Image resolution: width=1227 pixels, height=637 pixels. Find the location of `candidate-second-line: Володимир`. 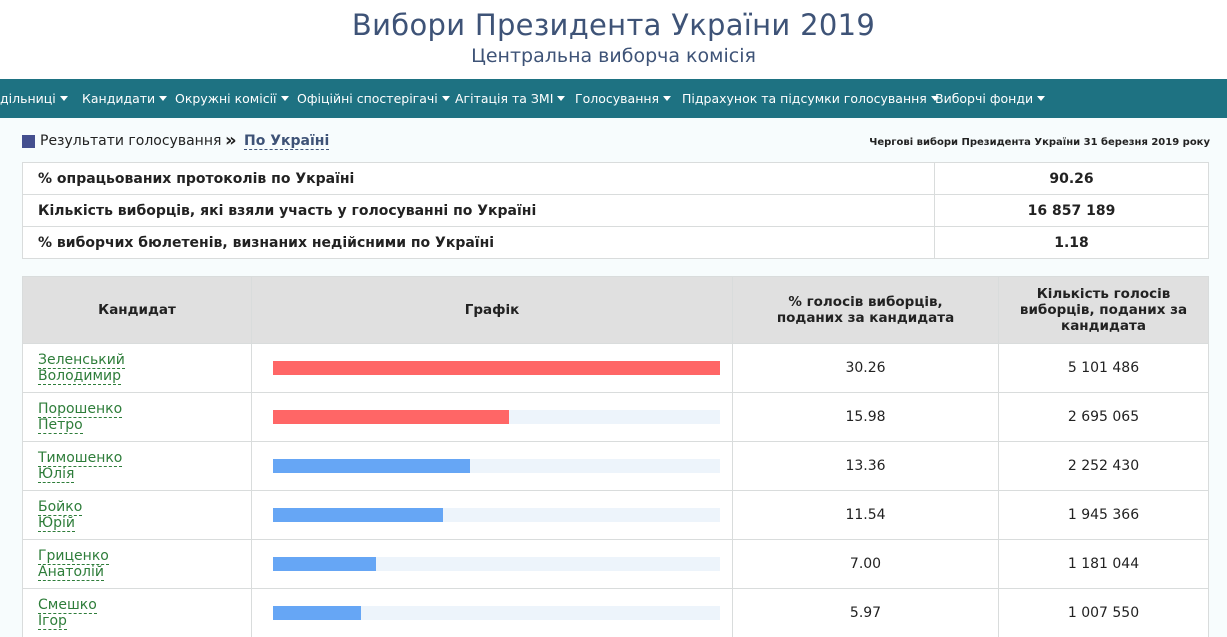

candidate-second-line: Володимир is located at coordinates (80, 376).